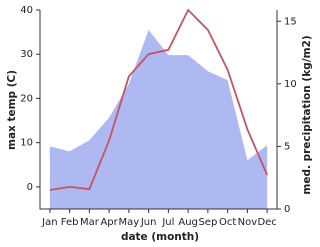 The width and height of the screenshot is (320, 247). Describe the element at coordinates (26, 54) in the screenshot. I see `y-tick-label: 30` at that location.